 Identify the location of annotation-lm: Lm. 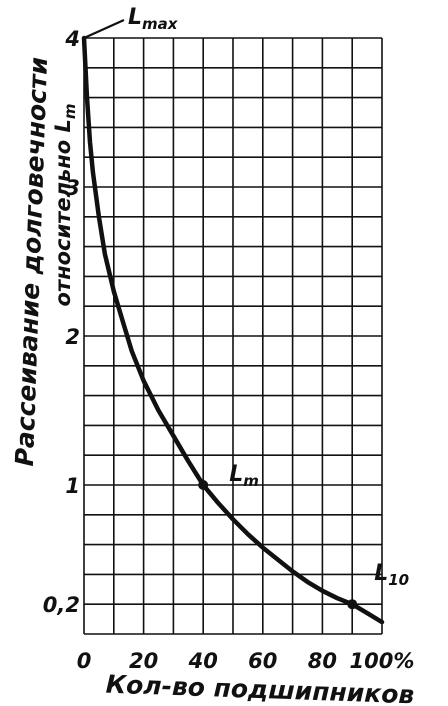
(244, 476).